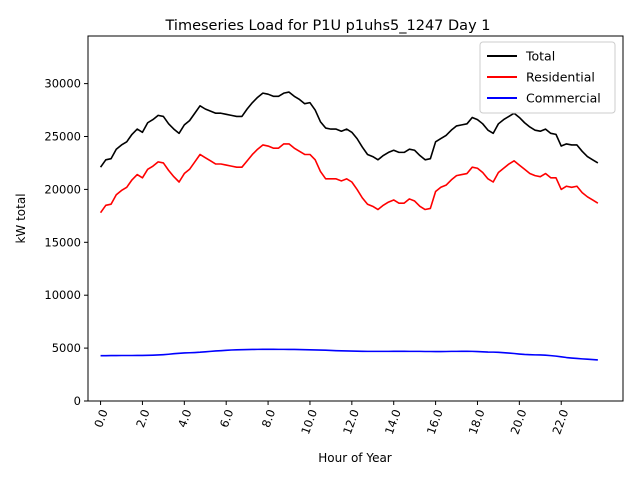 This screenshot has height=484, width=640. What do you see at coordinates (435, 421) in the screenshot?
I see `x-tick-label: 16.0` at bounding box center [435, 421].